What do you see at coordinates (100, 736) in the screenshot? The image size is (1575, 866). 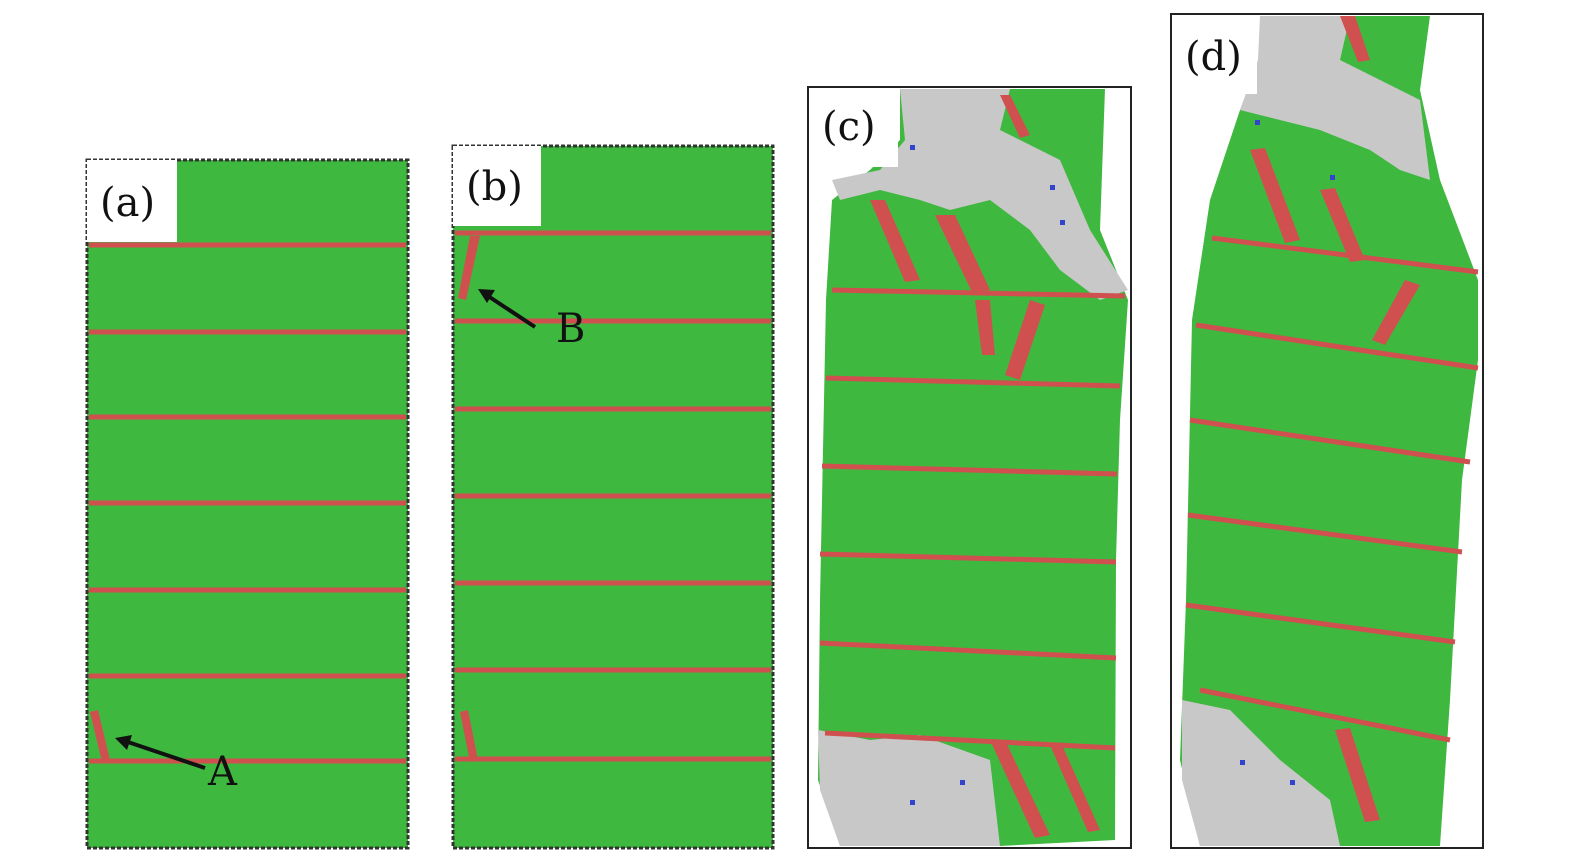 I see `panel-a-defect-a` at bounding box center [100, 736].